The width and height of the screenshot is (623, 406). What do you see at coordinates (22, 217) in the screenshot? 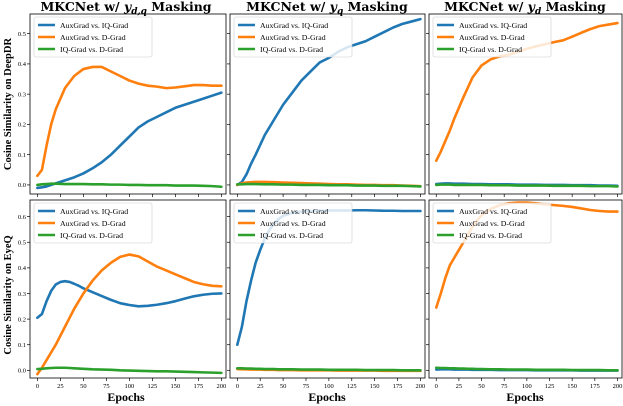
I see `y-tick-label: 0.6` at bounding box center [22, 217].